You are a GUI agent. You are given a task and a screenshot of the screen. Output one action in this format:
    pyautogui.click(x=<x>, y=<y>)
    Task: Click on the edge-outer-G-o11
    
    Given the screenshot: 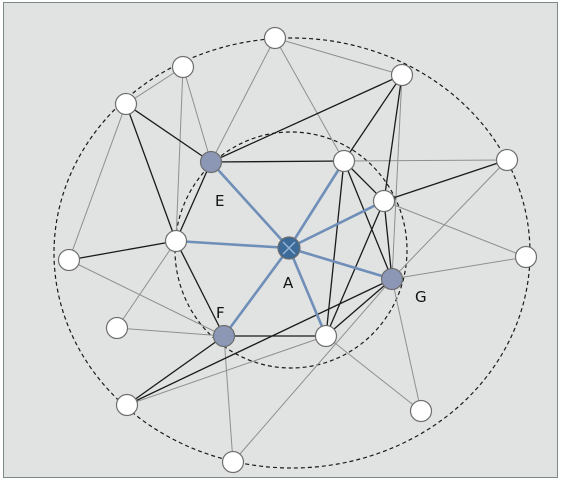 What is the action you would take?
    pyautogui.click(x=312, y=370)
    